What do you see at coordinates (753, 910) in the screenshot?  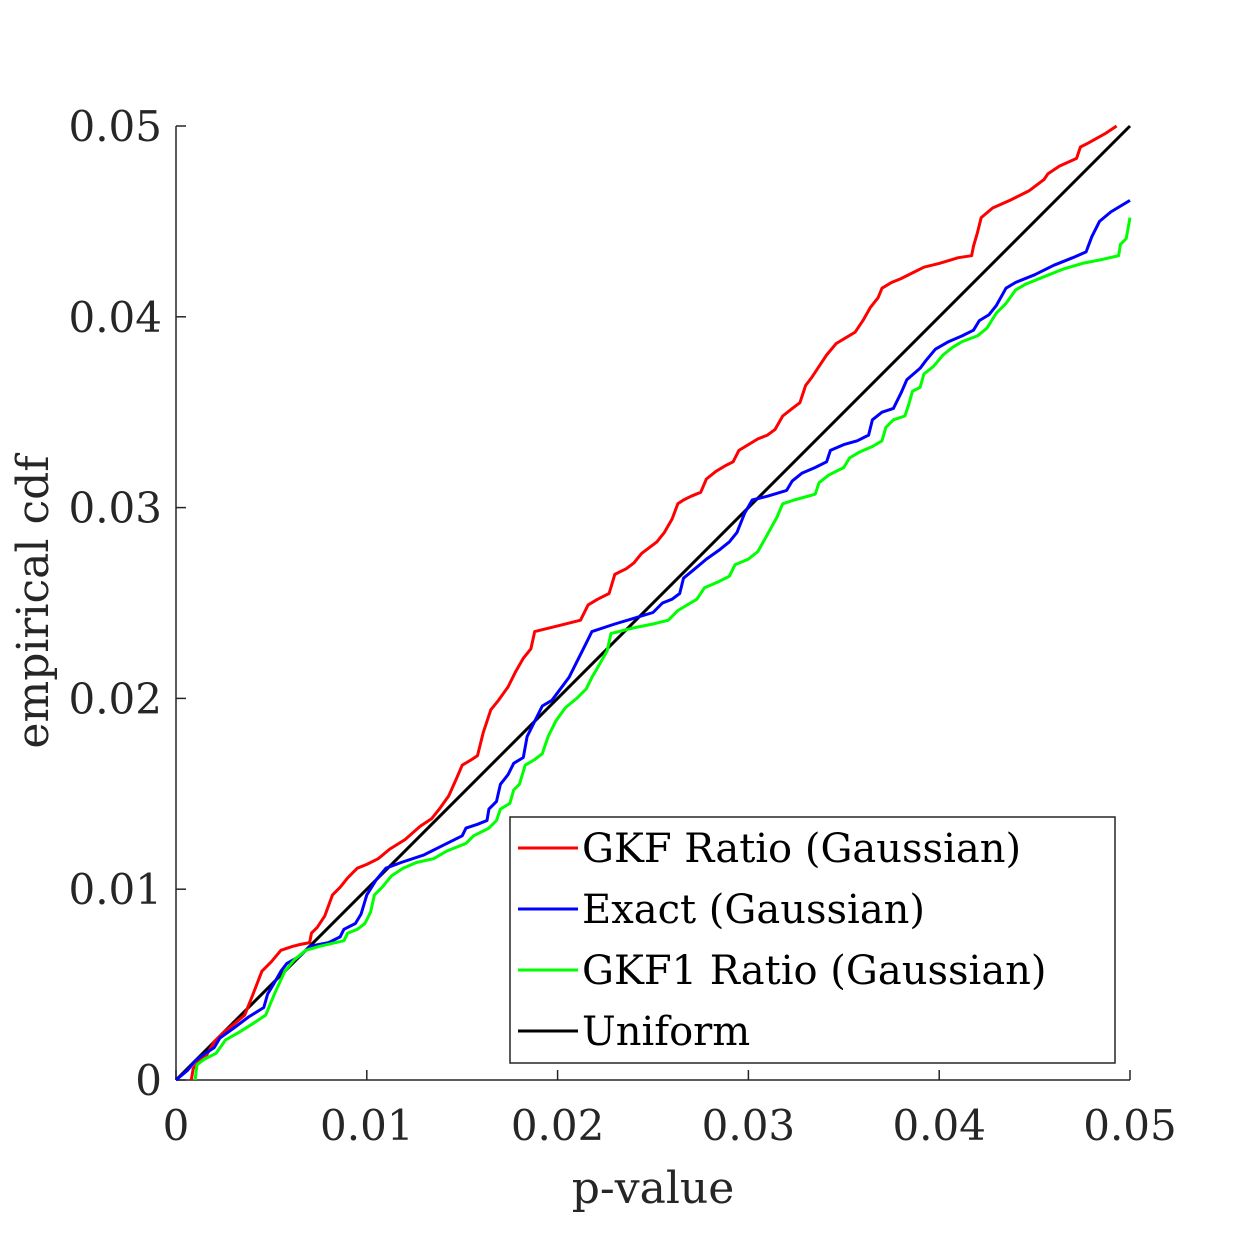 I see `legend-label: Exact (Gaussian)` at bounding box center [753, 910].